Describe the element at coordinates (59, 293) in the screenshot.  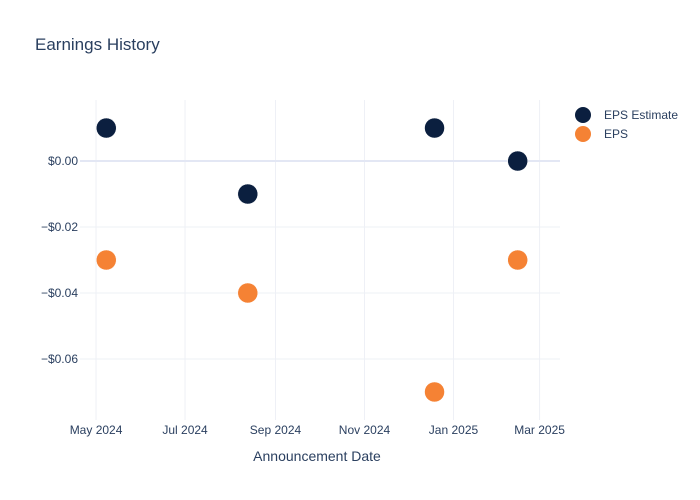
I see `y-tick-label: −$0.04` at that location.